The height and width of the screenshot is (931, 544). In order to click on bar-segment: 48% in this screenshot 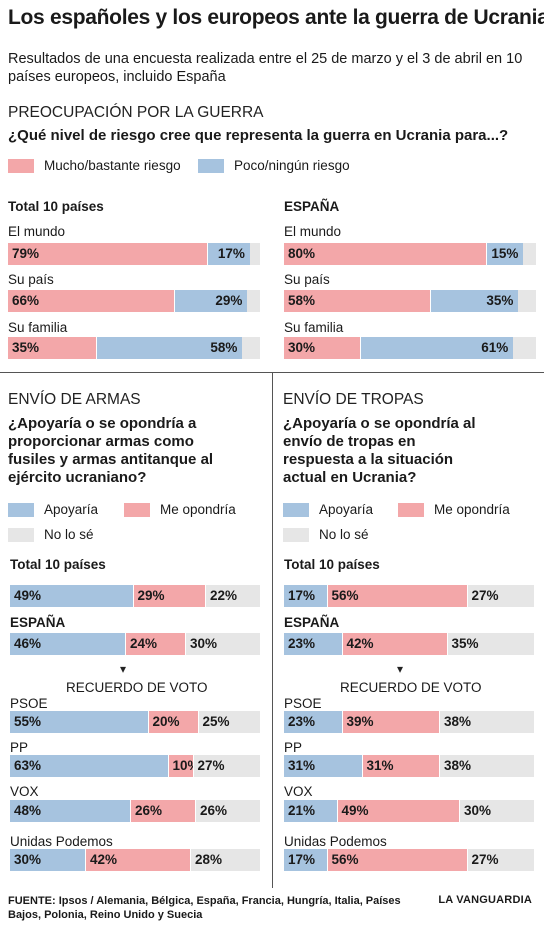, I will do `click(70, 811)`.